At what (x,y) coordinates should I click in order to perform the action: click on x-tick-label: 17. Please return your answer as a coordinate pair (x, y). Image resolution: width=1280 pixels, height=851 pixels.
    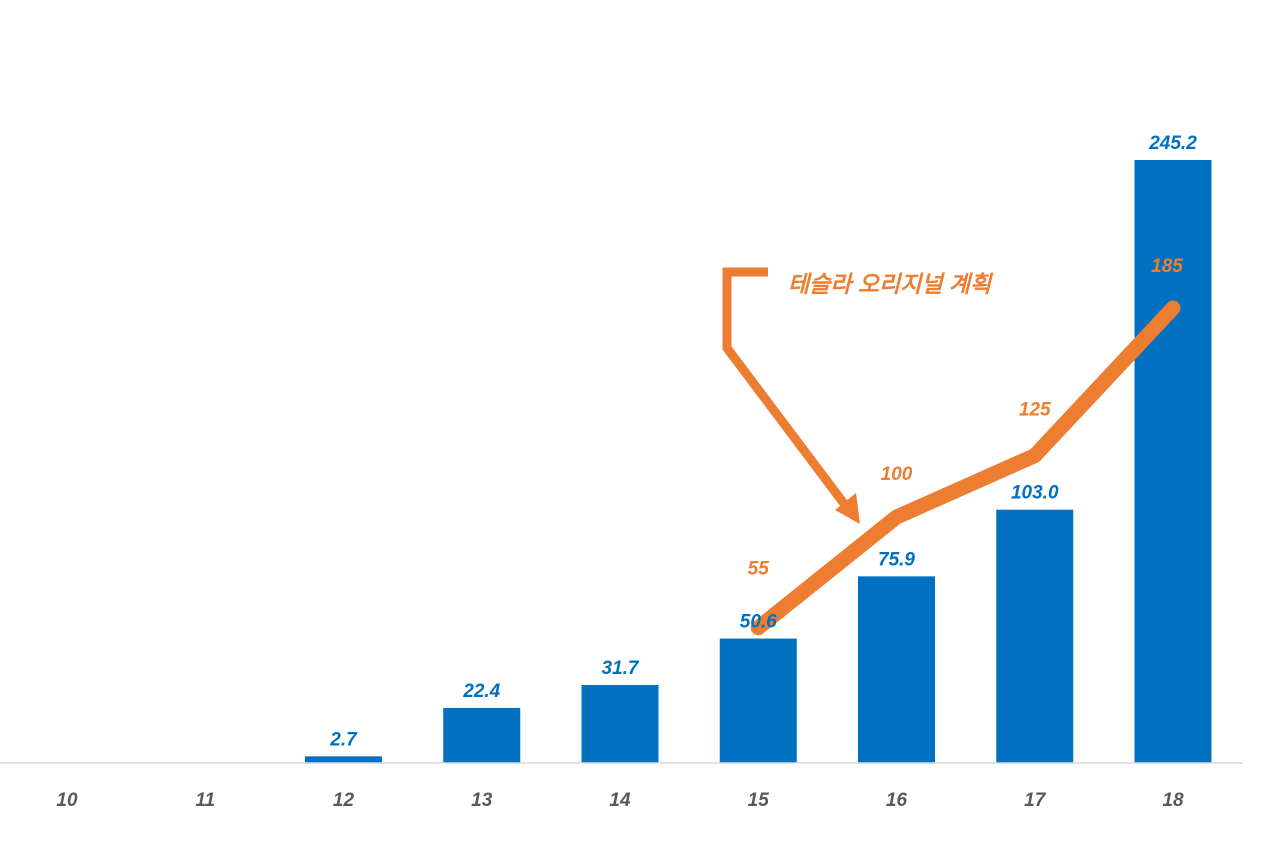
    Looking at the image, I should click on (1035, 800).